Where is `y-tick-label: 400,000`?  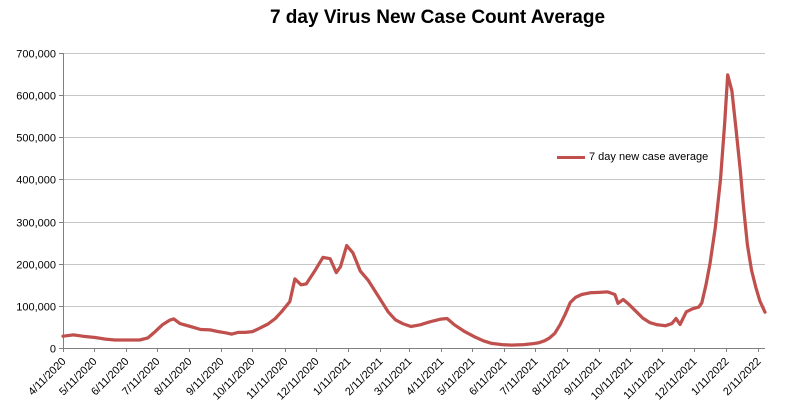 y-tick-label: 400,000 is located at coordinates (36, 181).